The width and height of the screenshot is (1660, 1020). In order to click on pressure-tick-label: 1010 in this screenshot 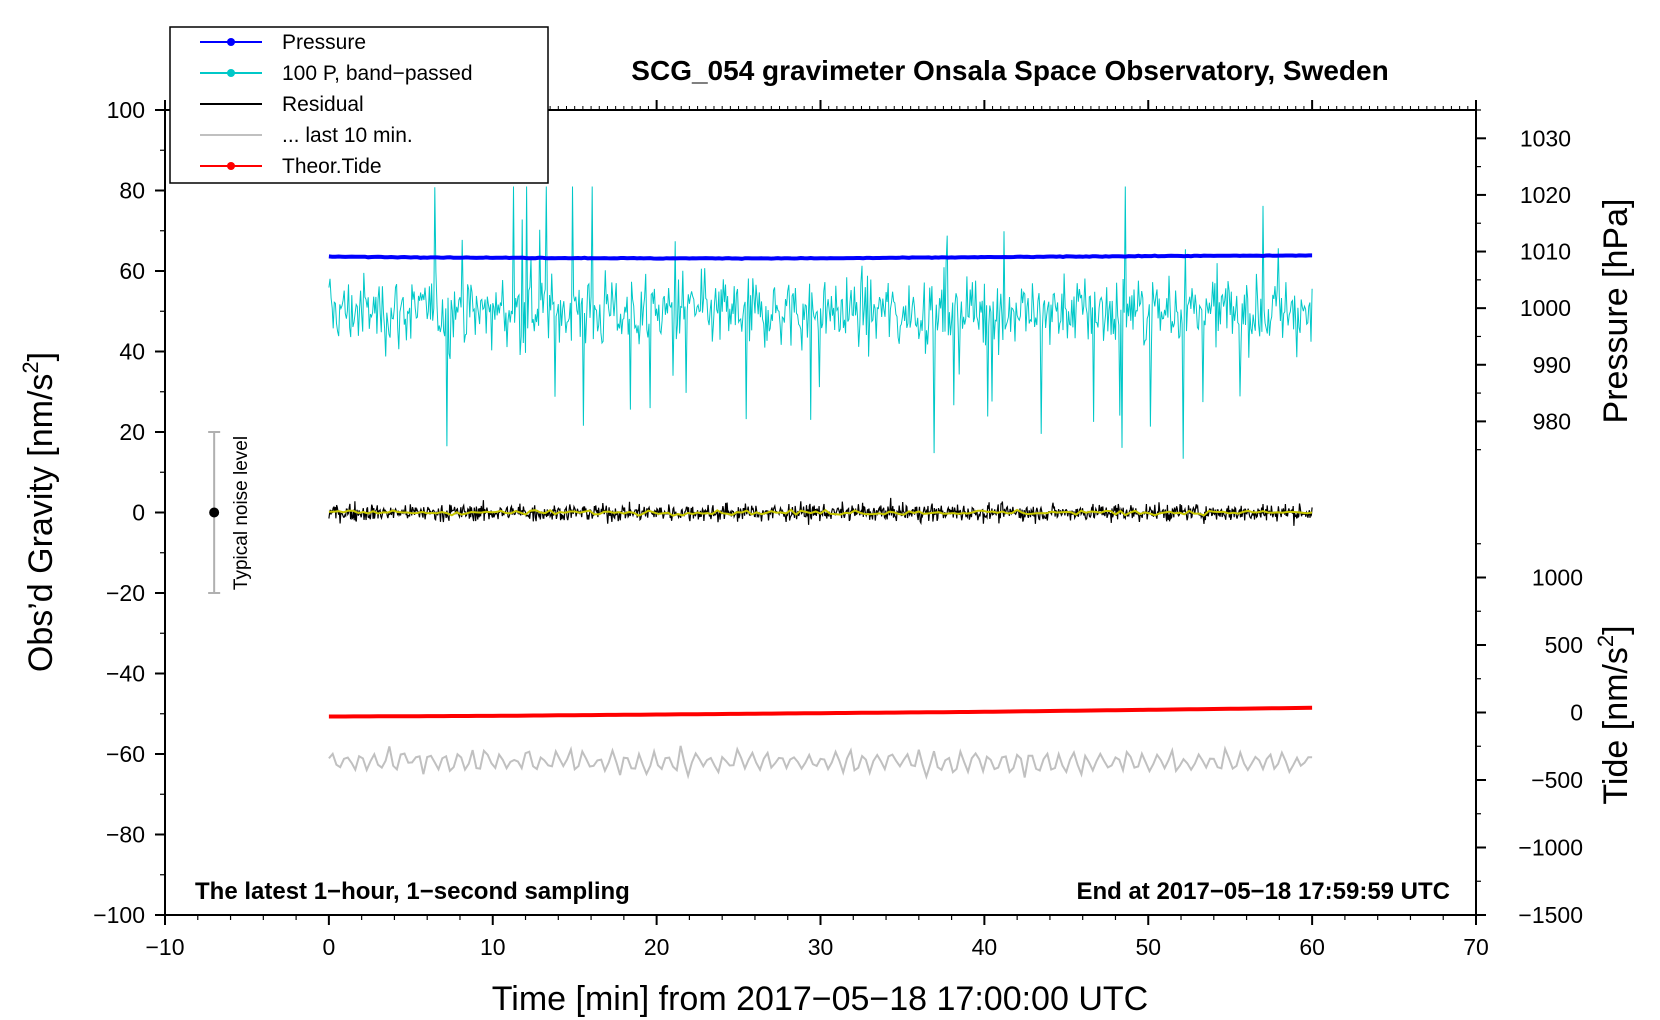, I will do `click(1545, 252)`.